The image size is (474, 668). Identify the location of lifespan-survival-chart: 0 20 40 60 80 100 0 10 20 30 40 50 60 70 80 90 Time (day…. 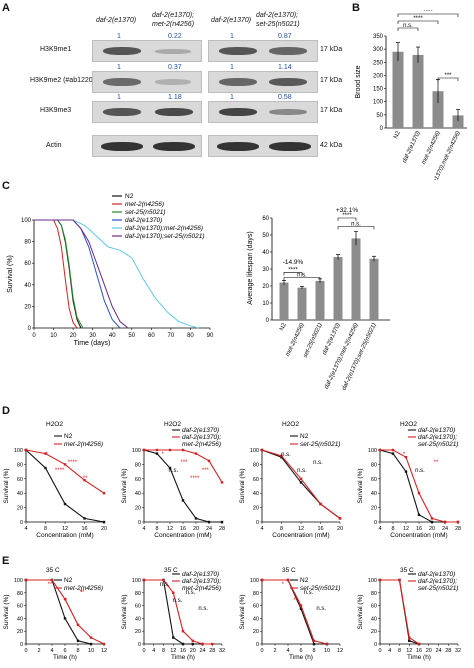
(110, 270).